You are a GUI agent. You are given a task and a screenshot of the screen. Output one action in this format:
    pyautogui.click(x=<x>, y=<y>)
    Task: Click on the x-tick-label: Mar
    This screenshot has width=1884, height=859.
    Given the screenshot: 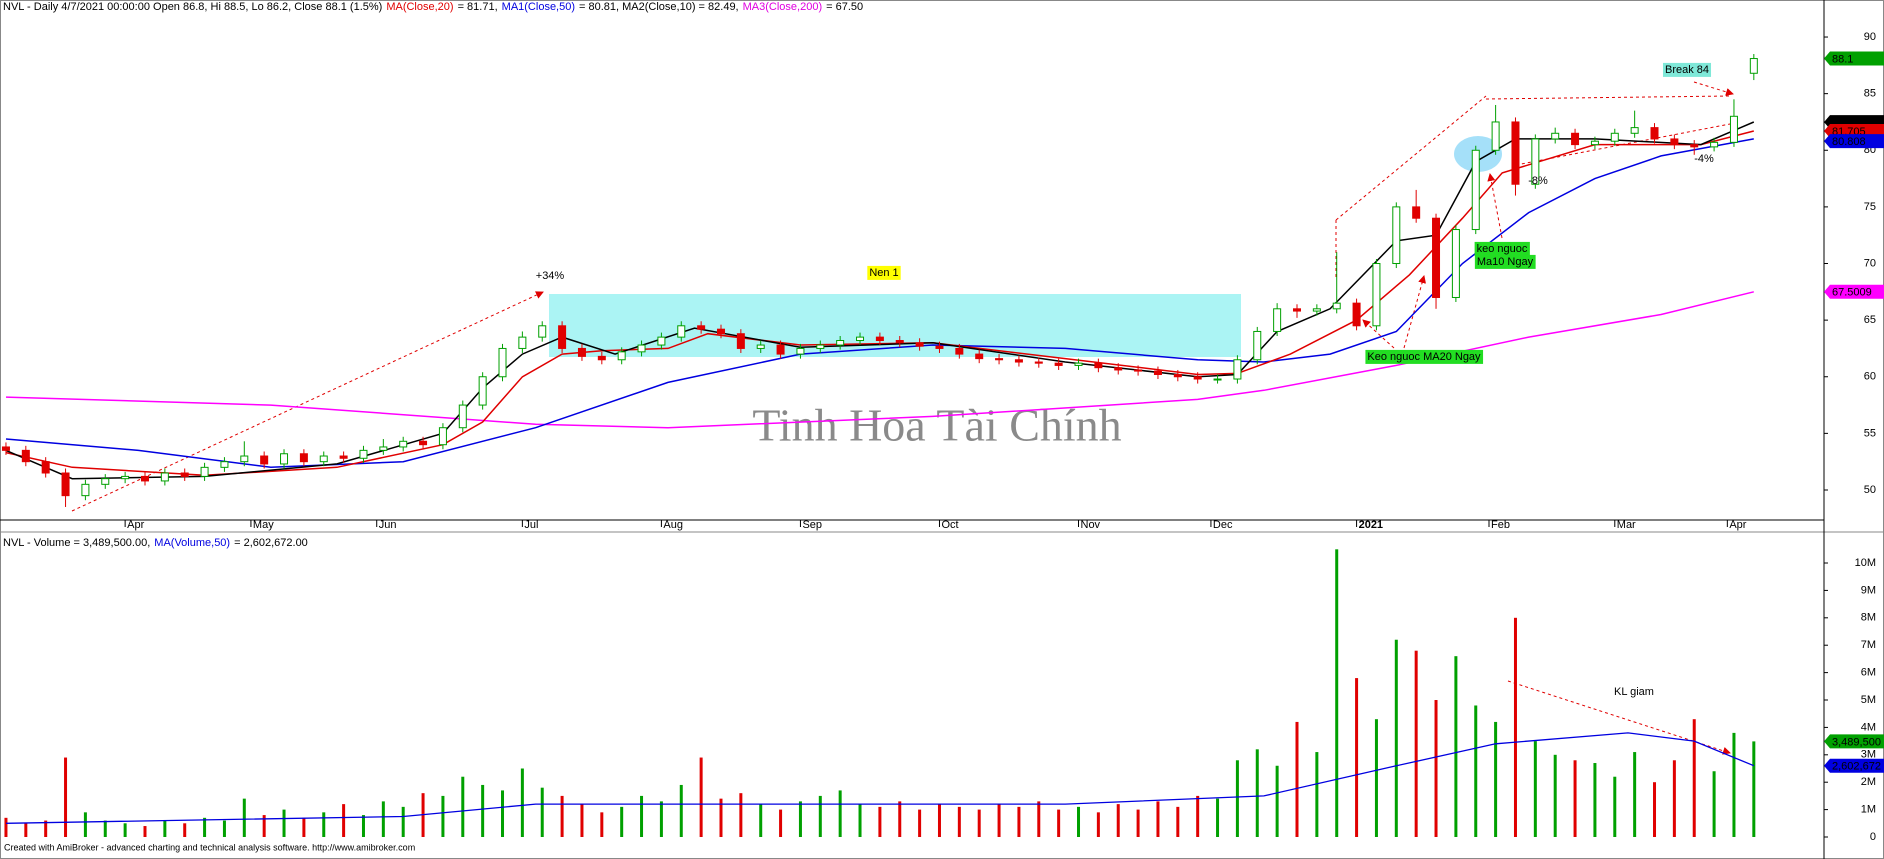 What is the action you would take?
    pyautogui.click(x=1626, y=525)
    